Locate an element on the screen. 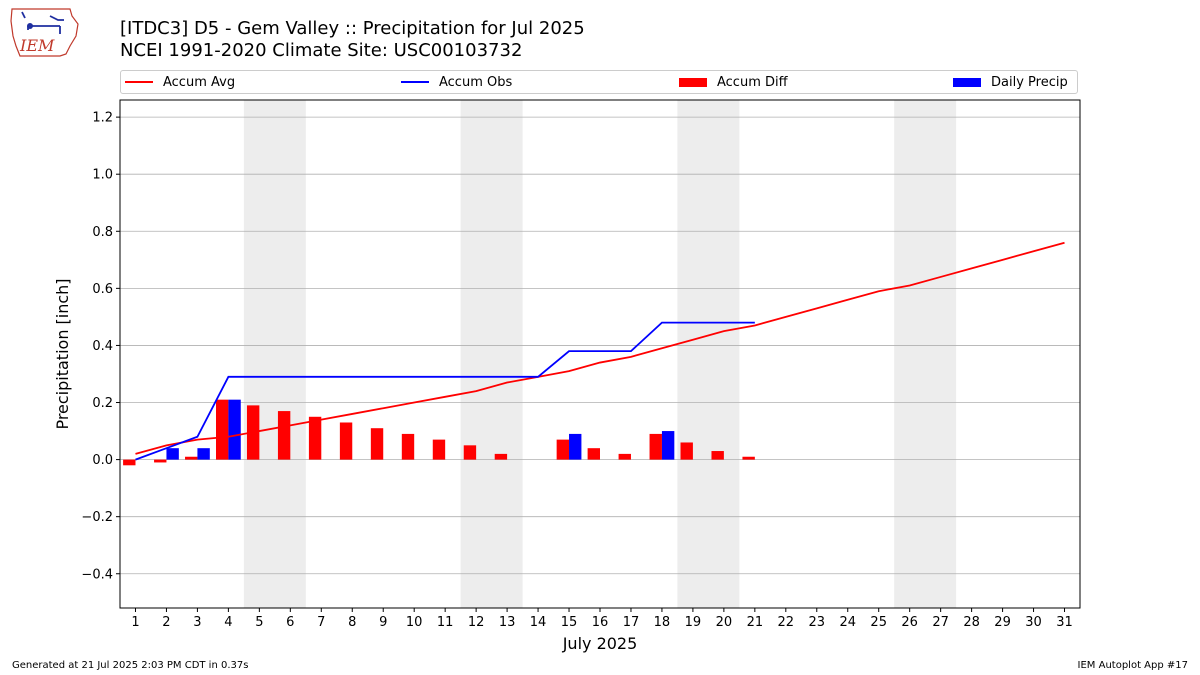 Image resolution: width=1200 pixels, height=675 pixels. x-tick-label: 13 is located at coordinates (507, 622).